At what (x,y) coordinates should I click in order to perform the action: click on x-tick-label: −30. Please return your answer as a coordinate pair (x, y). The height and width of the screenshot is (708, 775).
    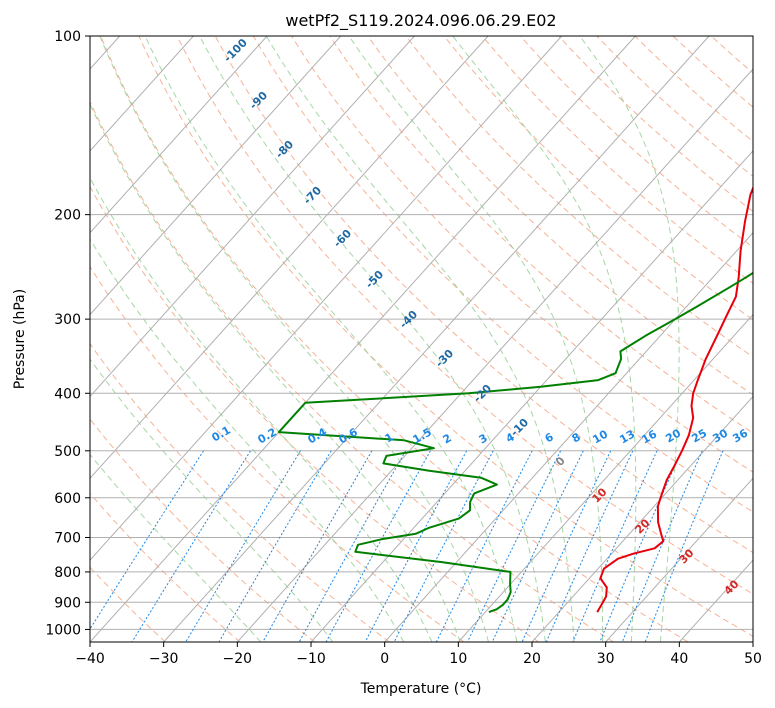
    Looking at the image, I should click on (164, 659).